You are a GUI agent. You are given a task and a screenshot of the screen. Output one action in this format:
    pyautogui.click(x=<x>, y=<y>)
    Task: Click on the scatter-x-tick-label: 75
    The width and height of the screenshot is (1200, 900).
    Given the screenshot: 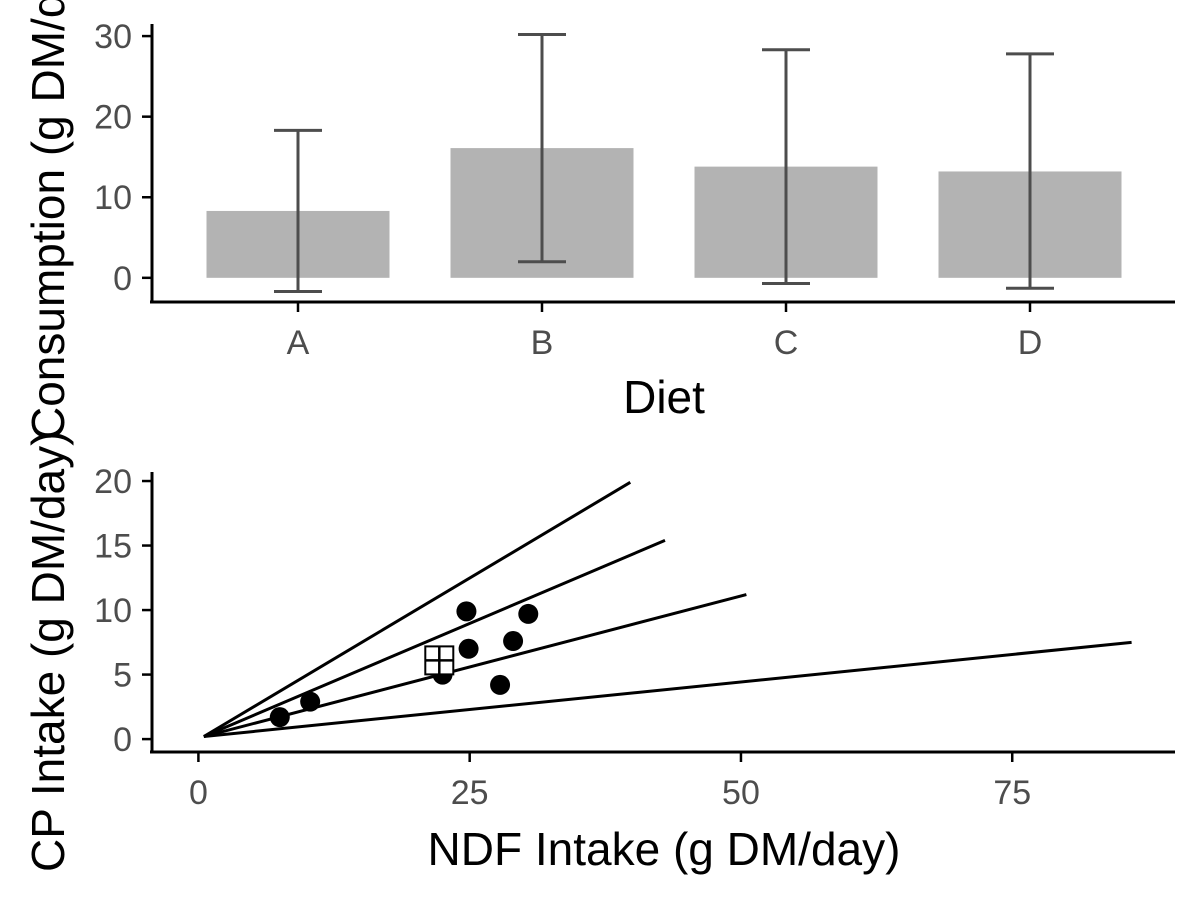 What is the action you would take?
    pyautogui.click(x=1012, y=793)
    